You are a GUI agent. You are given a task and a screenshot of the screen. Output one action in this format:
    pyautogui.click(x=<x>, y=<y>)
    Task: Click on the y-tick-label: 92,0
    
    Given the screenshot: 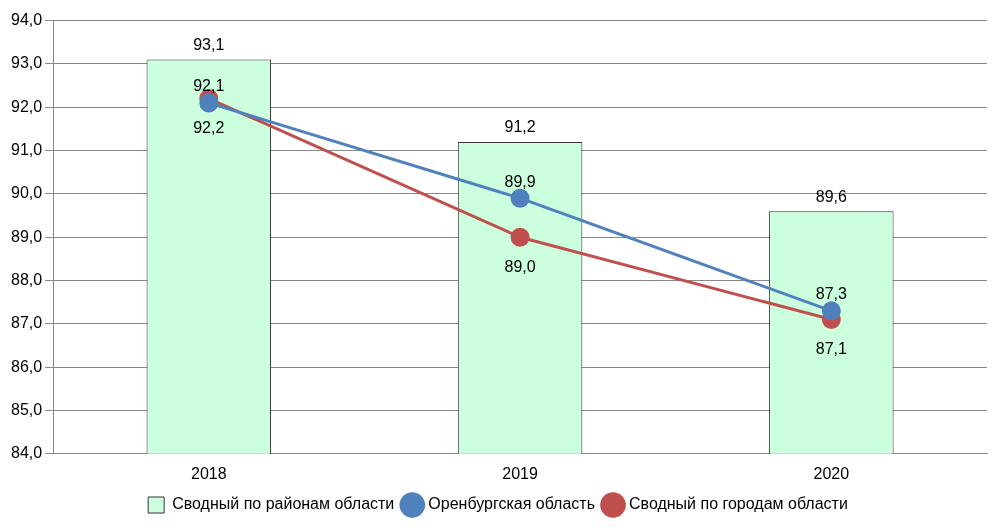 What is the action you would take?
    pyautogui.click(x=27, y=106)
    